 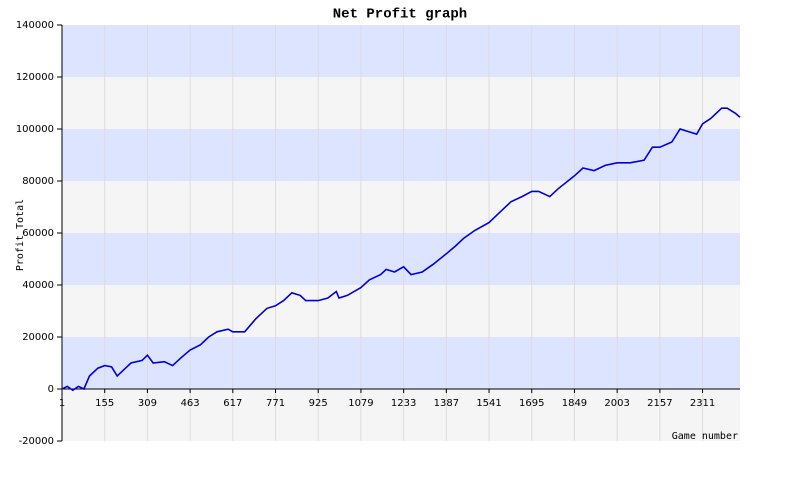 What do you see at coordinates (35, 129) in the screenshot?
I see `y-tick-label: 100000` at bounding box center [35, 129].